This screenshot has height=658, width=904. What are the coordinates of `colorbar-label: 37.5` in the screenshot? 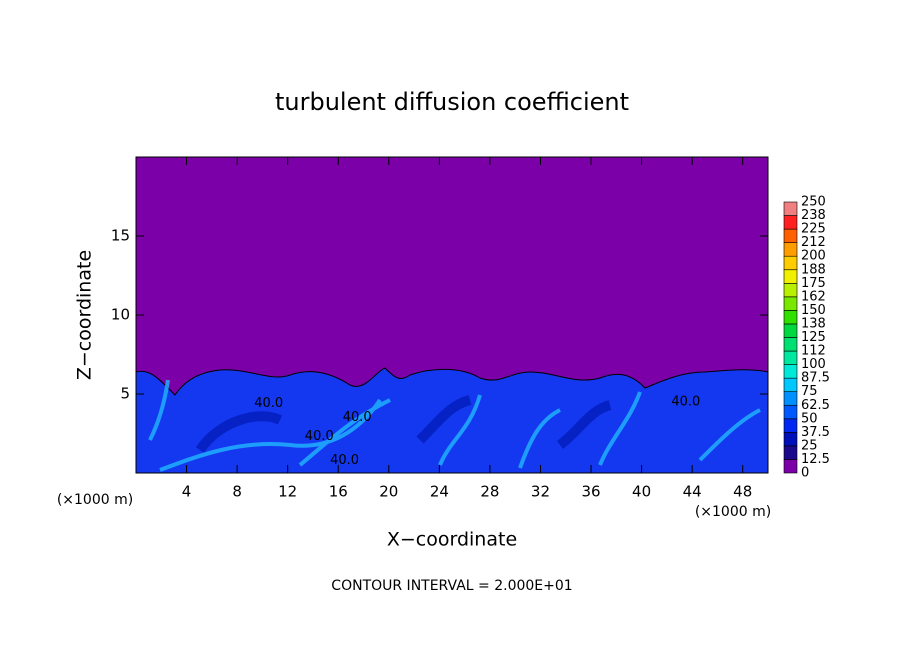 It's located at (815, 432).